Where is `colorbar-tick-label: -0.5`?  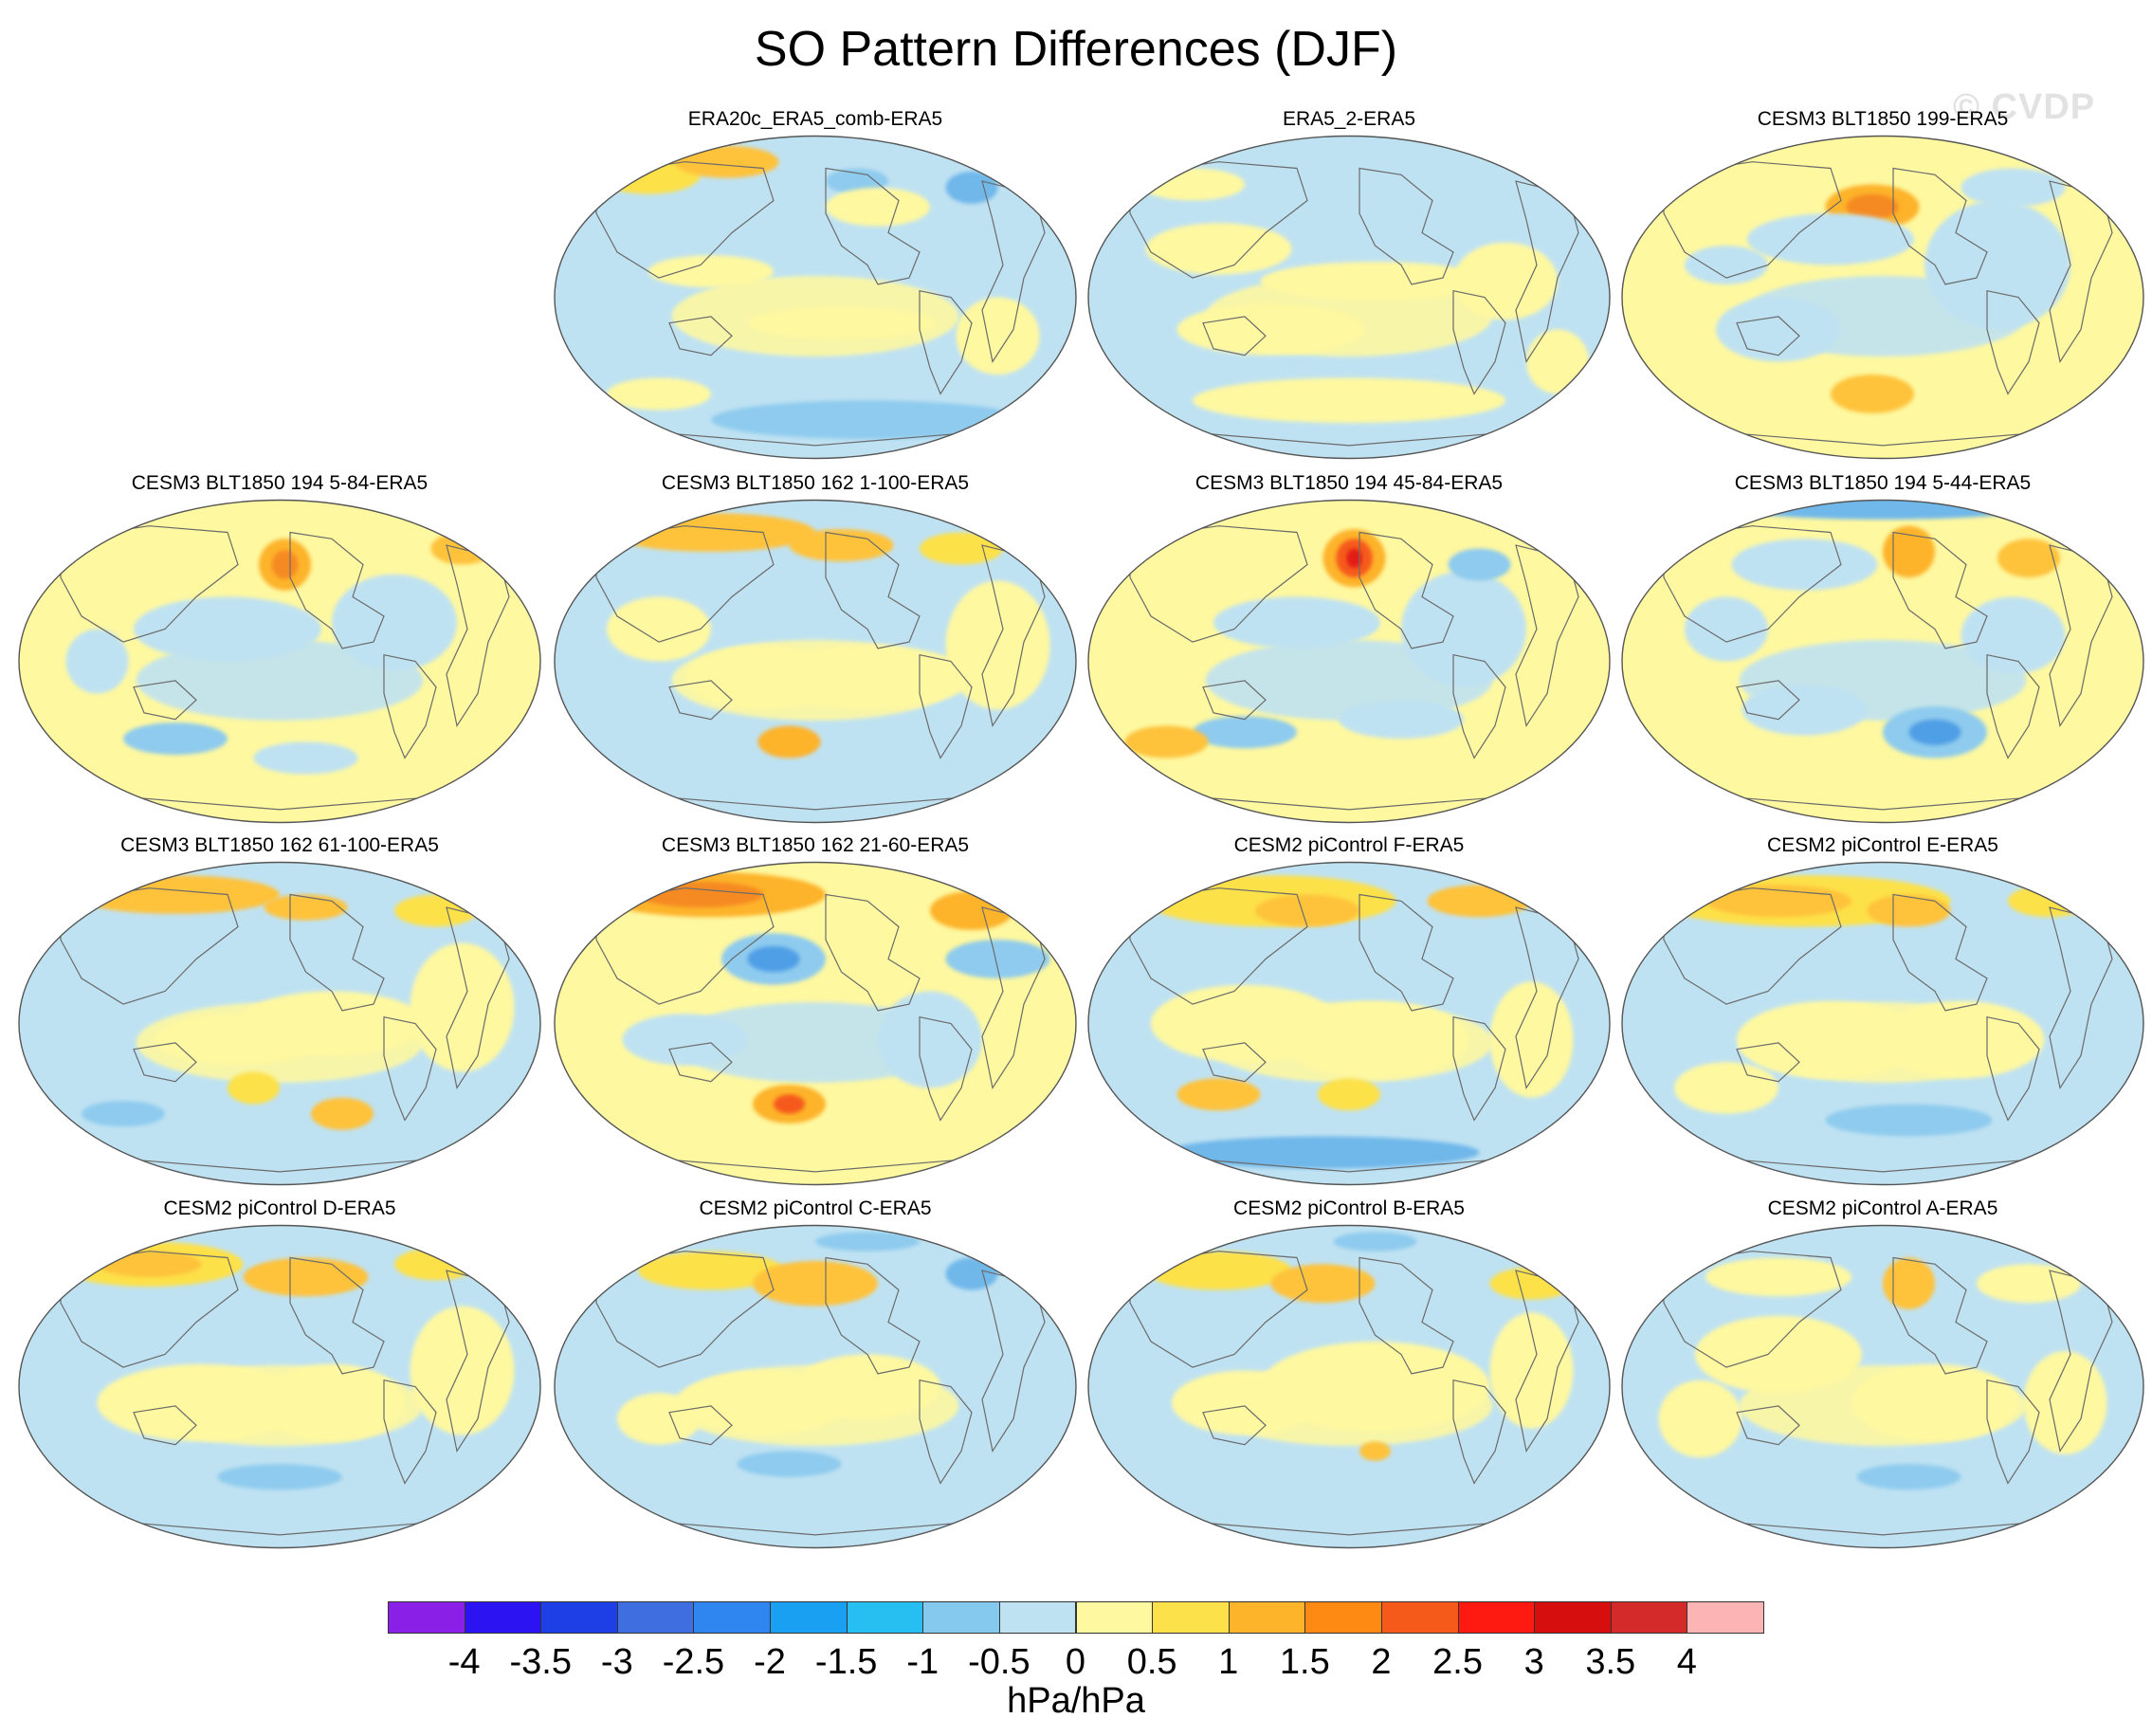
colorbar-tick-label: -0.5 is located at coordinates (999, 1662).